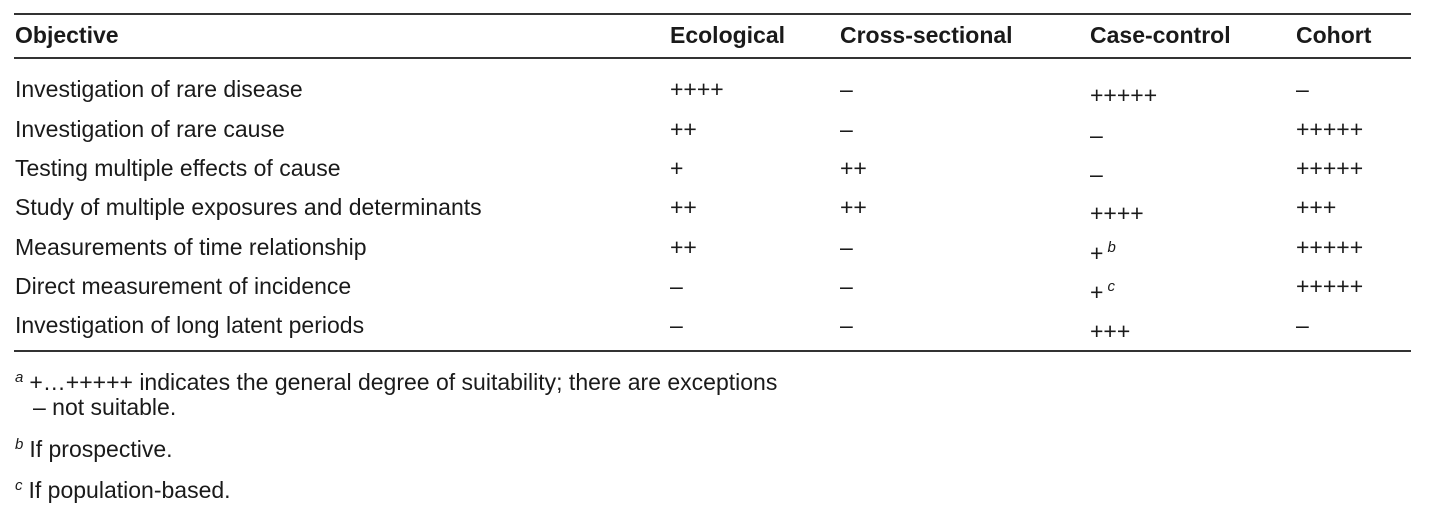 This screenshot has width=1447, height=507. Describe the element at coordinates (926, 35) in the screenshot. I see `header-cross-sectional: Cross-sectional` at that location.